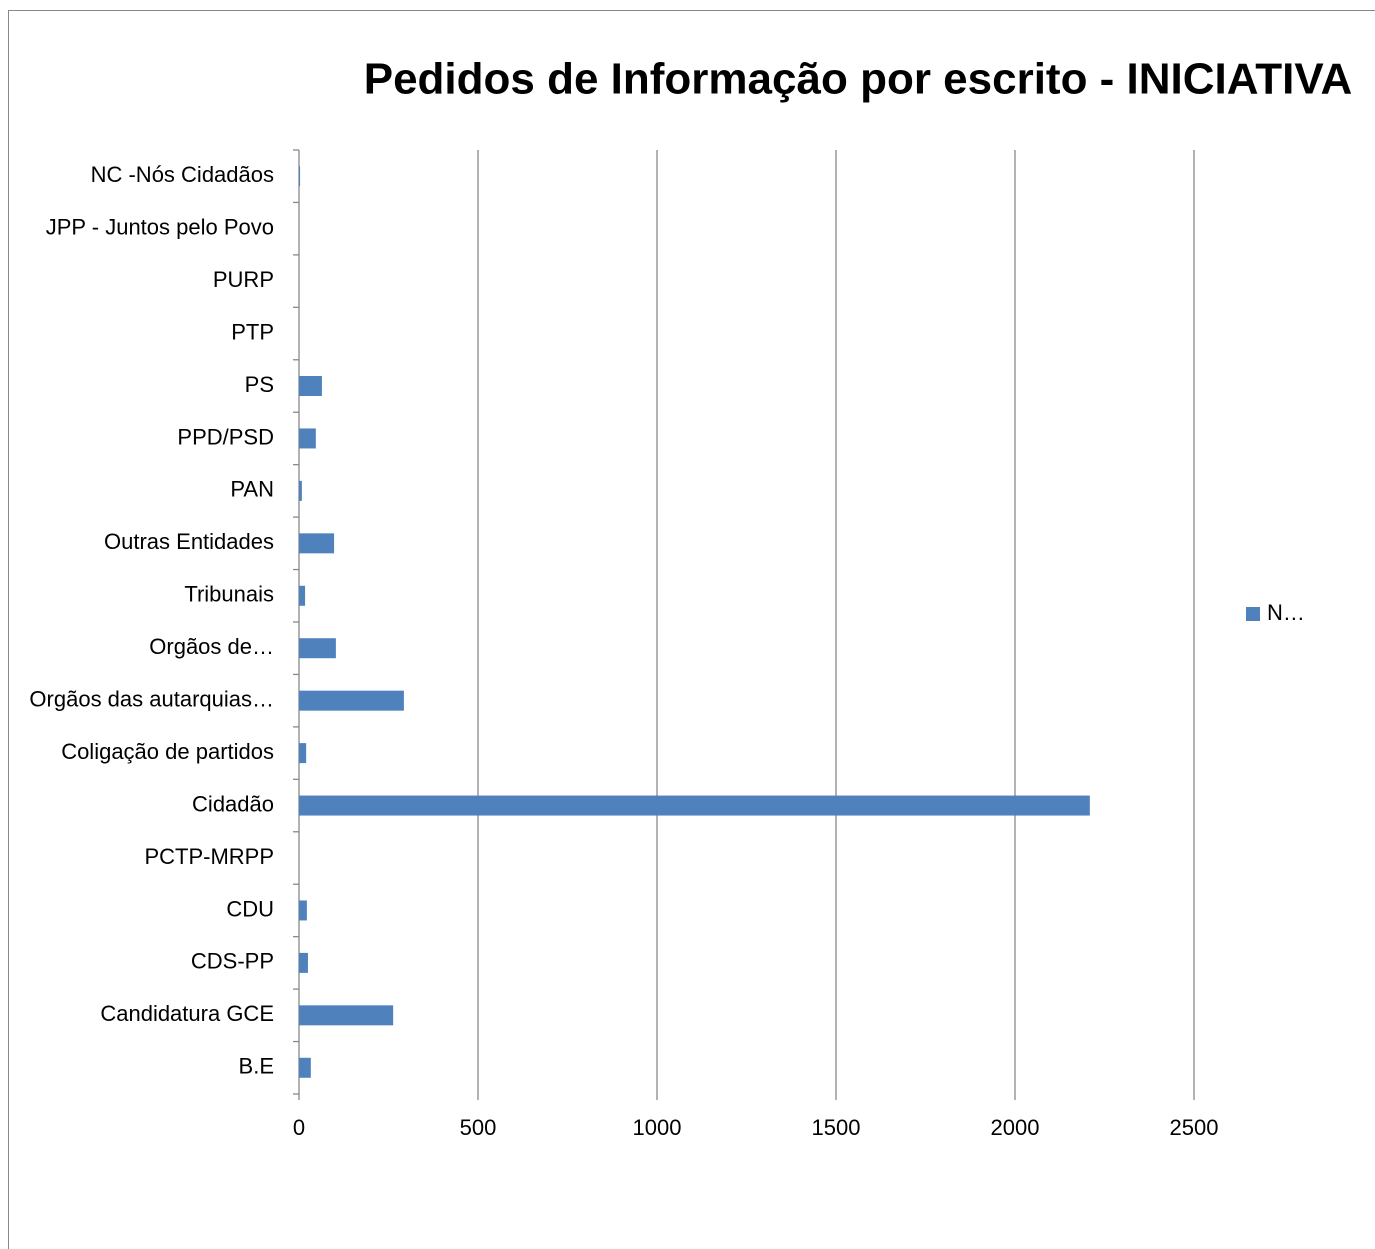 This screenshot has height=1249, width=1375. What do you see at coordinates (299, 1127) in the screenshot?
I see `x-tick-label: 0` at bounding box center [299, 1127].